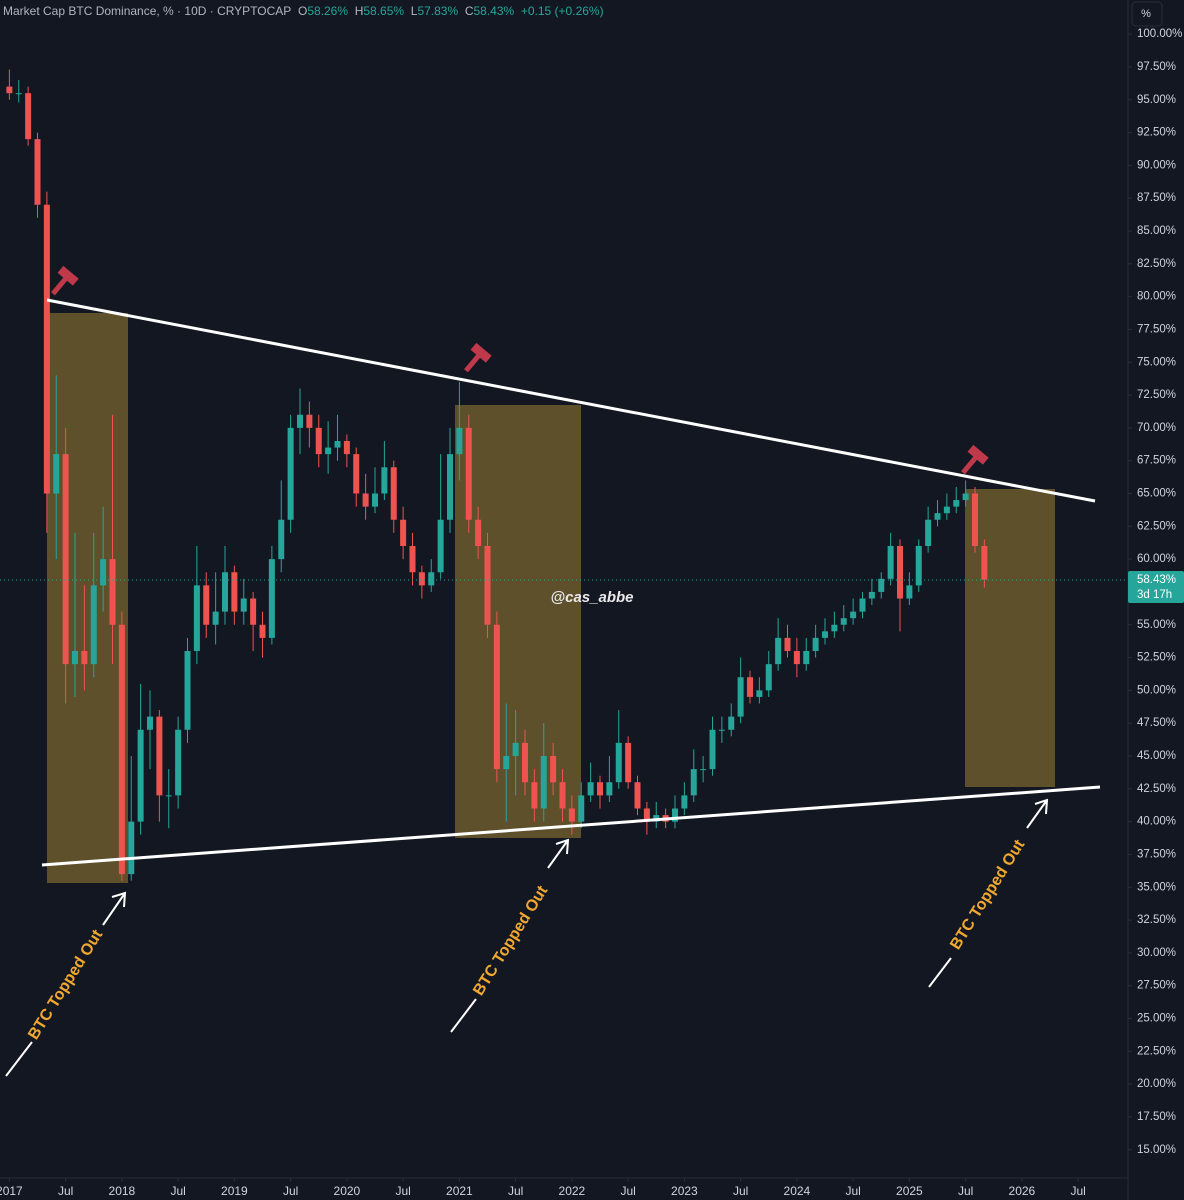  Describe the element at coordinates (1156, 789) in the screenshot. I see `y-tick-label: 42.50%` at that location.